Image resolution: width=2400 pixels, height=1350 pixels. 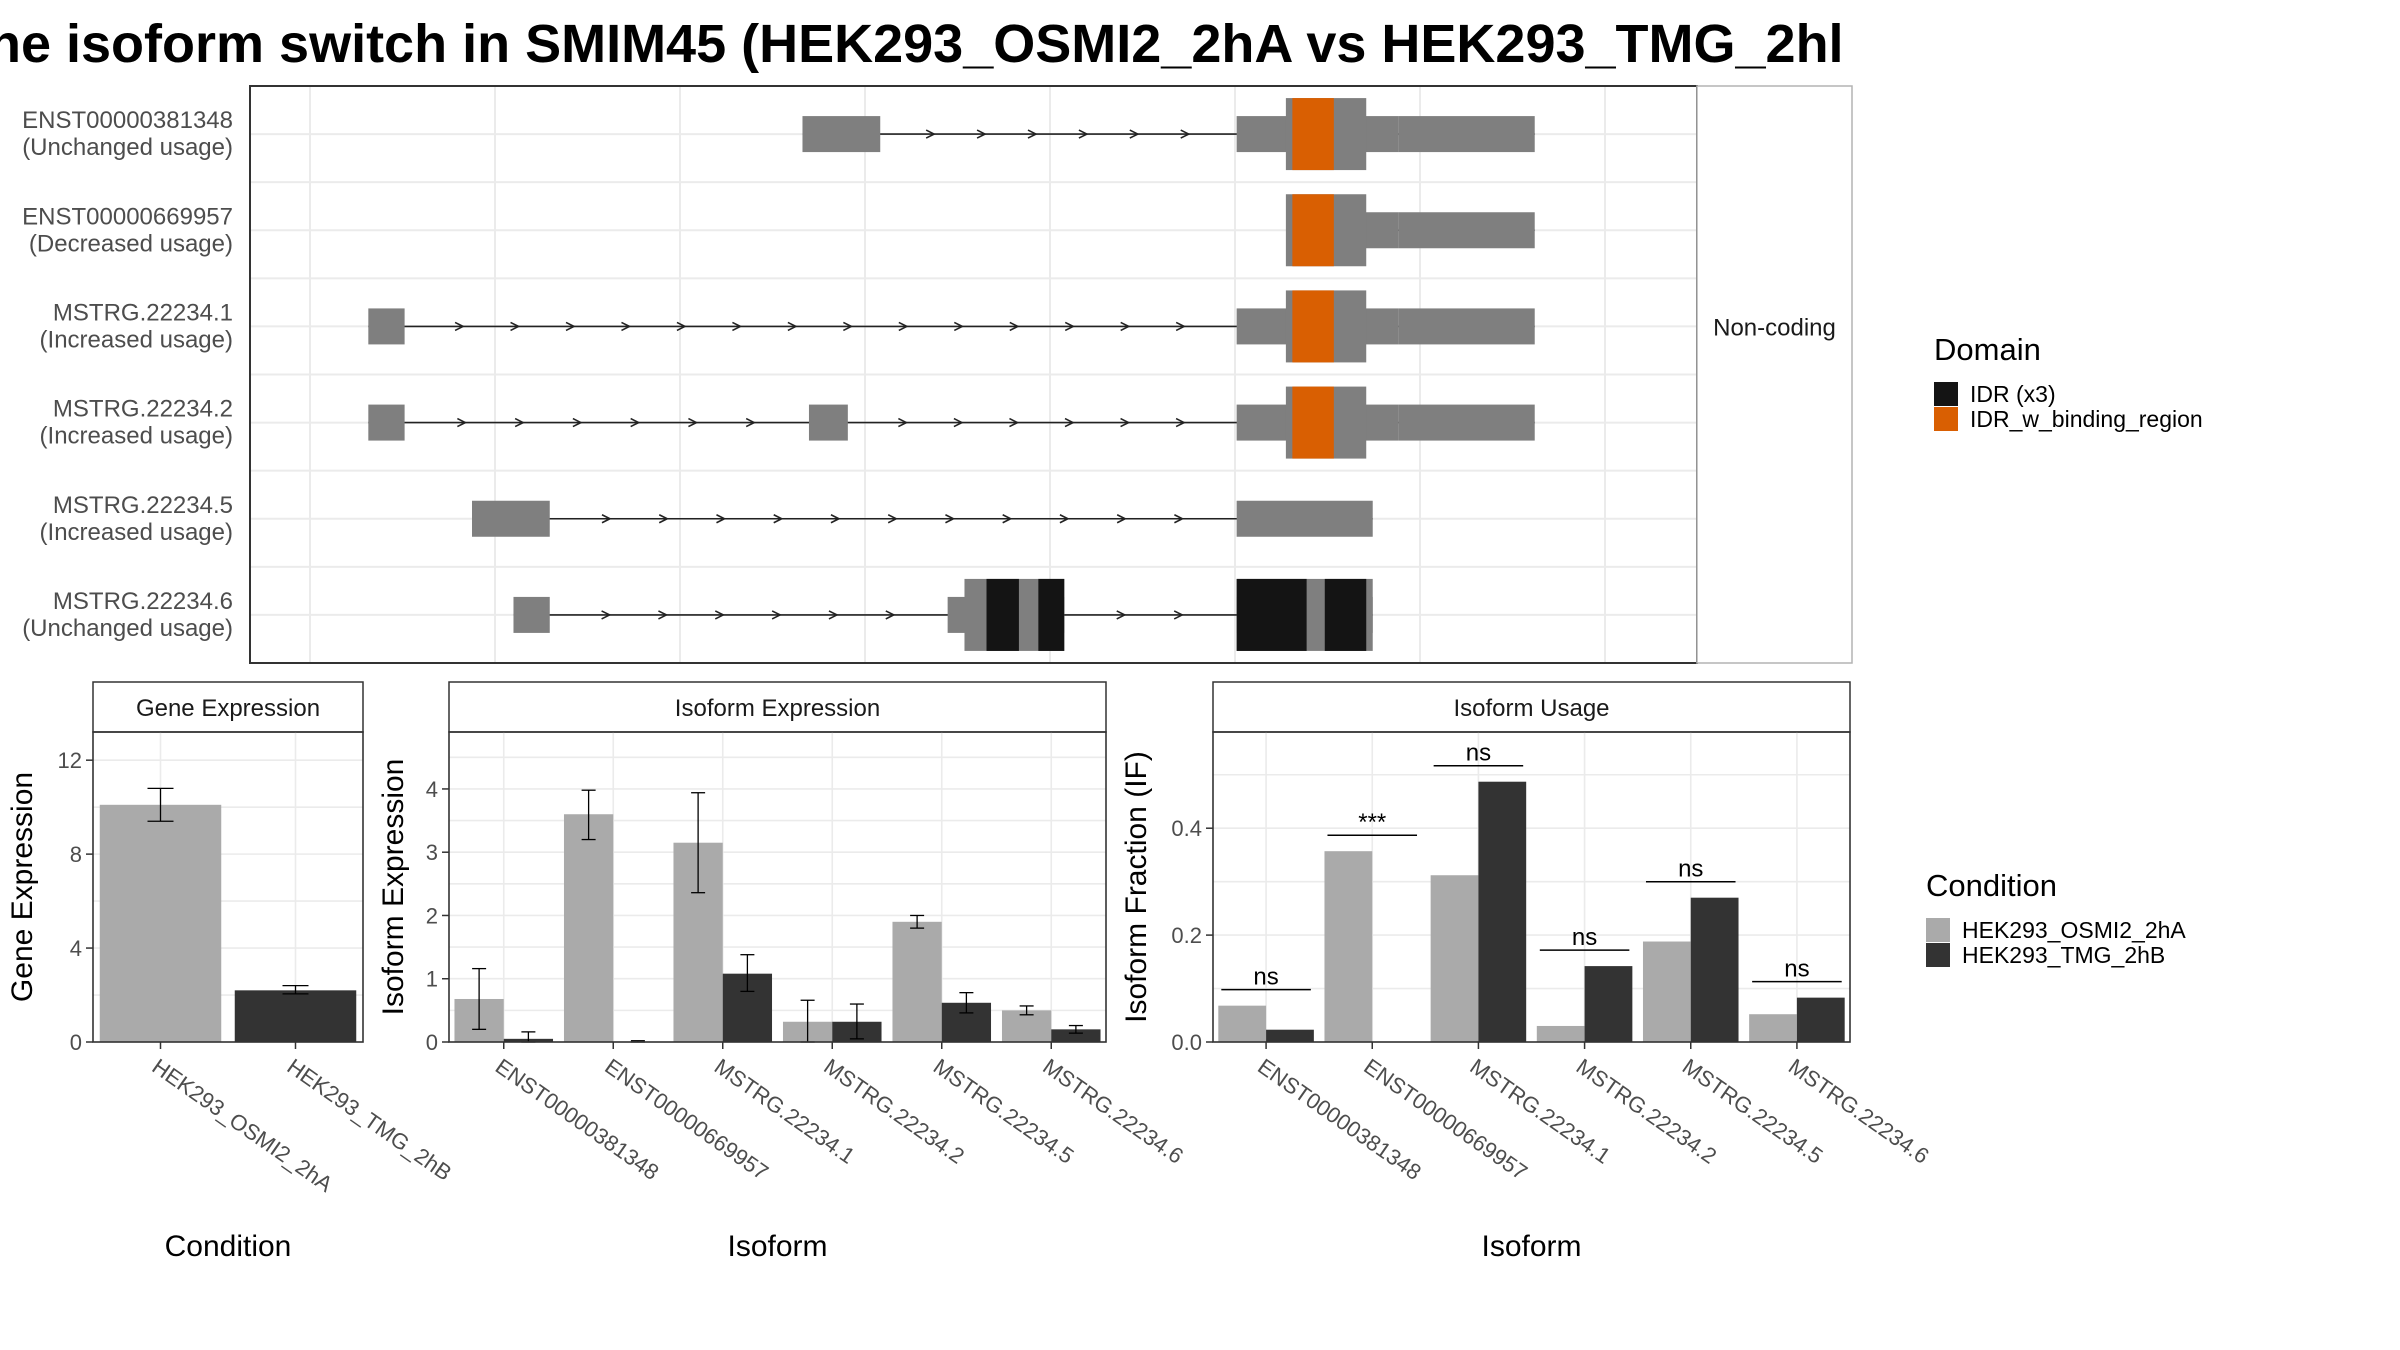 What do you see at coordinates (127, 120) in the screenshot?
I see `transcript-name: ENST00000381348` at bounding box center [127, 120].